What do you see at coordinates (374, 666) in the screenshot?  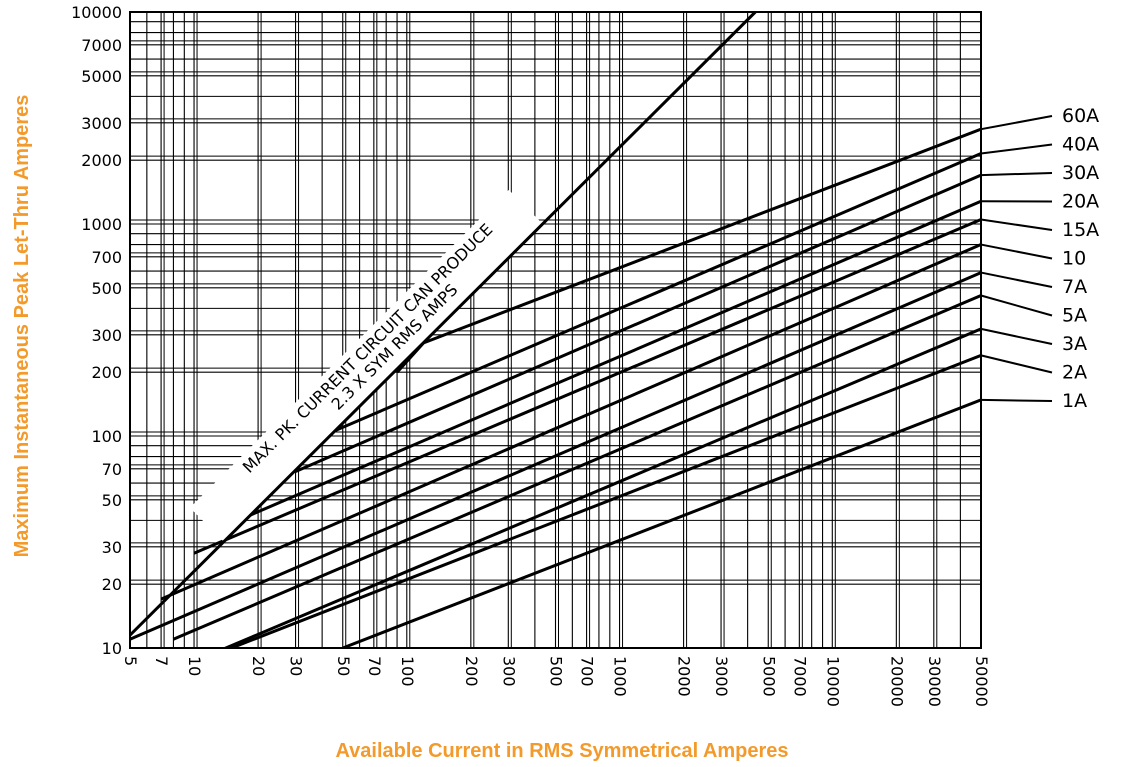 I see `x-tick-label: 70` at bounding box center [374, 666].